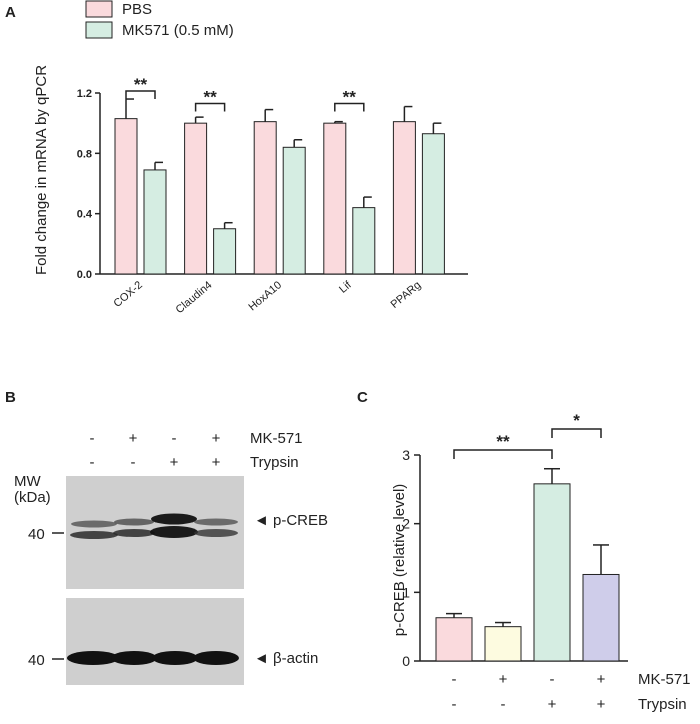 The height and width of the screenshot is (724, 700). I want to click on legend-swatch-pbs, so click(99, 9).